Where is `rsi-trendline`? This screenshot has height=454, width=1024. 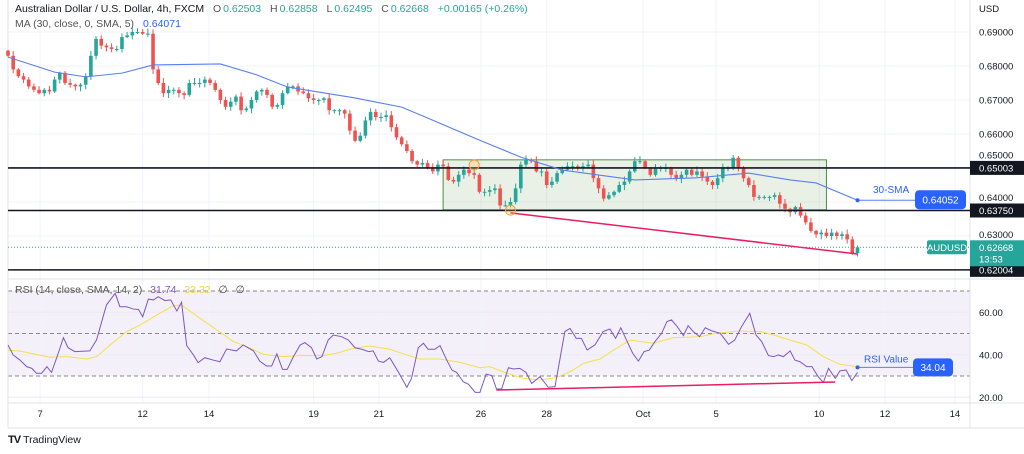 rsi-trendline is located at coordinates (666, 386).